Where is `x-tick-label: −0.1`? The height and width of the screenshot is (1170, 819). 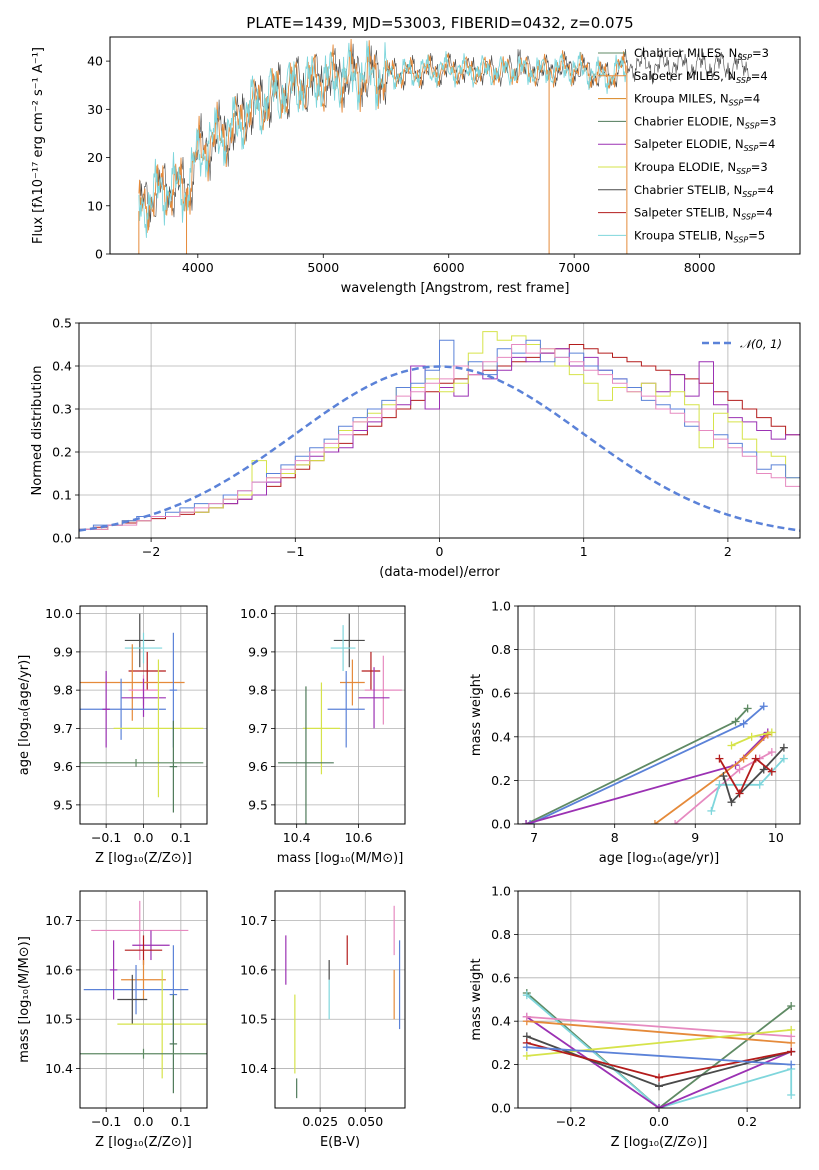
x-tick-label: −0.1 is located at coordinates (106, 837).